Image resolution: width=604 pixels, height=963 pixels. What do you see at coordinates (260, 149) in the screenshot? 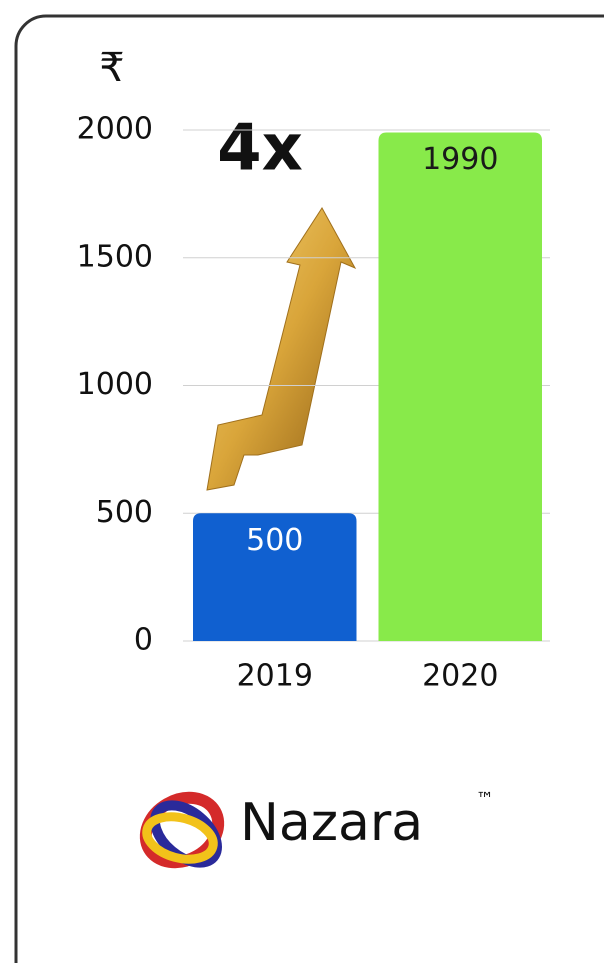
I see `annotation: 4x` at bounding box center [260, 149].